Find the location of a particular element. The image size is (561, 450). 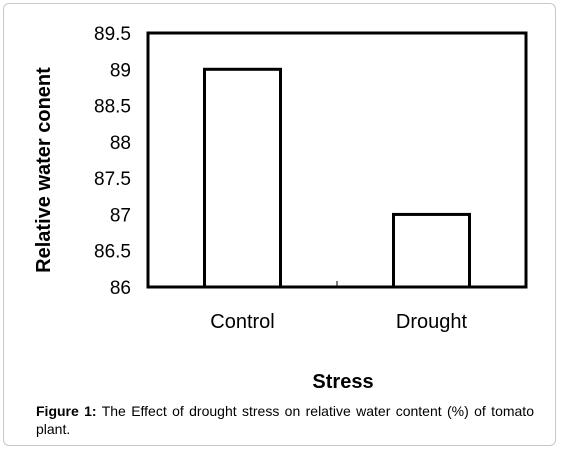

y-tick-label: 88 is located at coordinates (120, 143).